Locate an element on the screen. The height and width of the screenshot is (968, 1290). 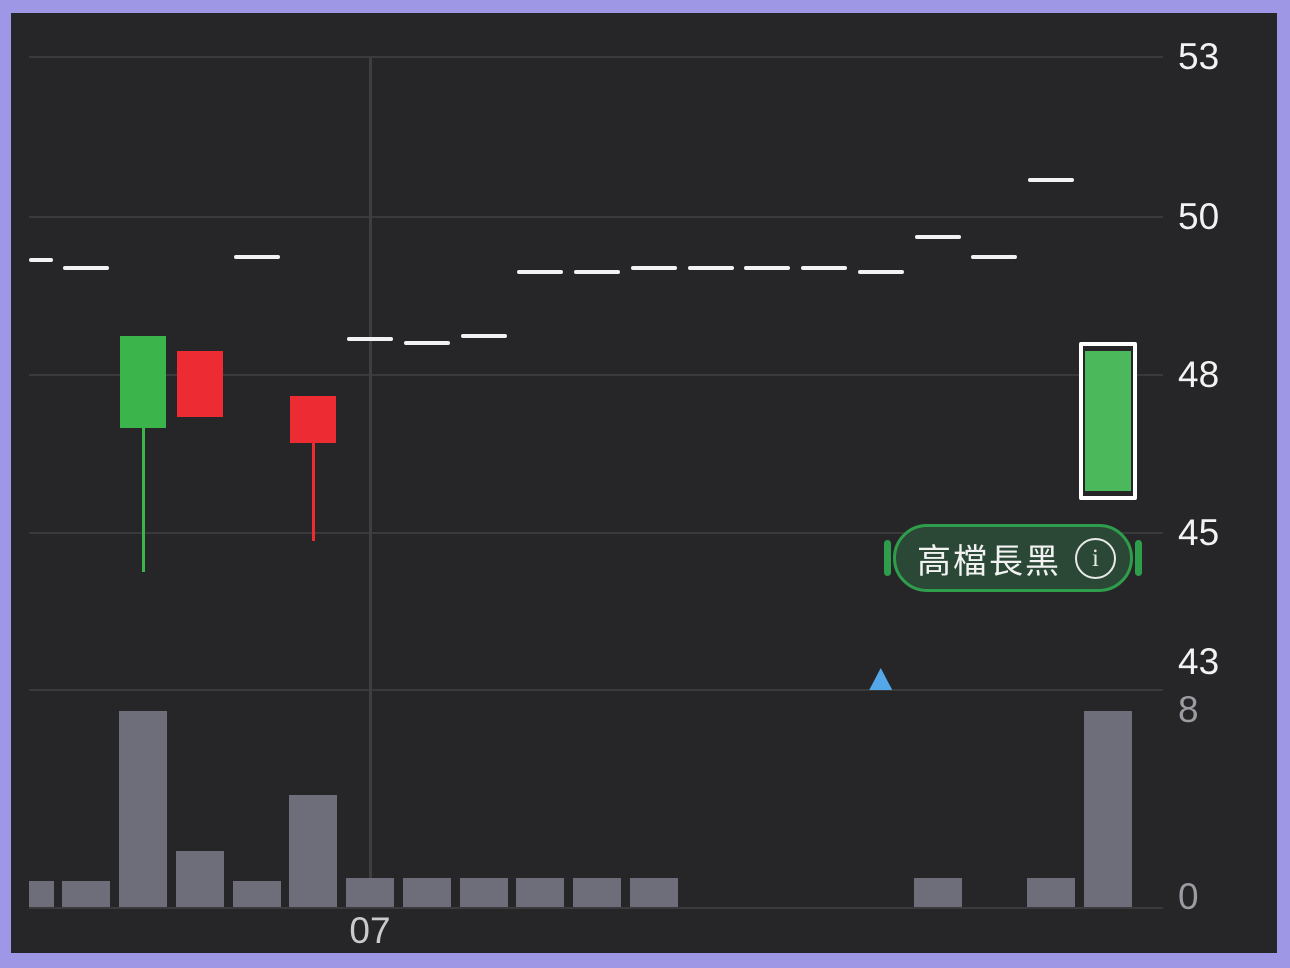
x-axis-label: 07 is located at coordinates (370, 930).